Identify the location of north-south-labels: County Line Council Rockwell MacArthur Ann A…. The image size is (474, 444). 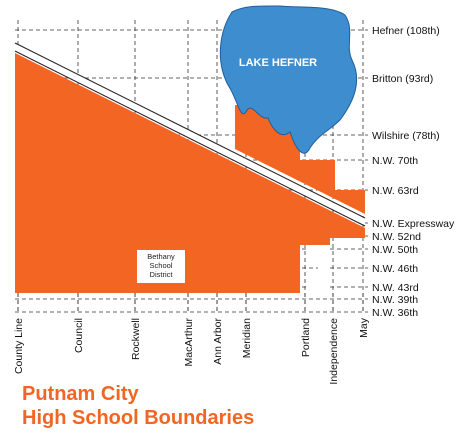
(191, 350).